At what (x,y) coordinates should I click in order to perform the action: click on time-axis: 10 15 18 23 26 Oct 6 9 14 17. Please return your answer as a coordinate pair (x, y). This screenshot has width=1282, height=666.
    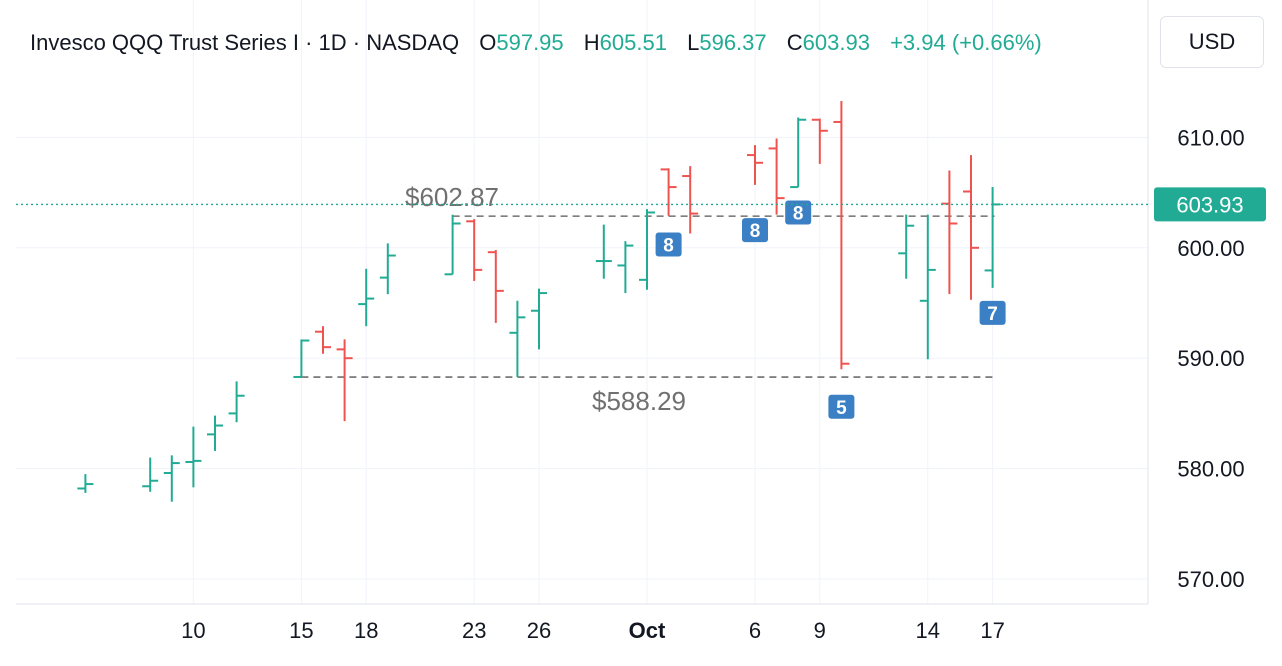
    Looking at the image, I should click on (593, 630).